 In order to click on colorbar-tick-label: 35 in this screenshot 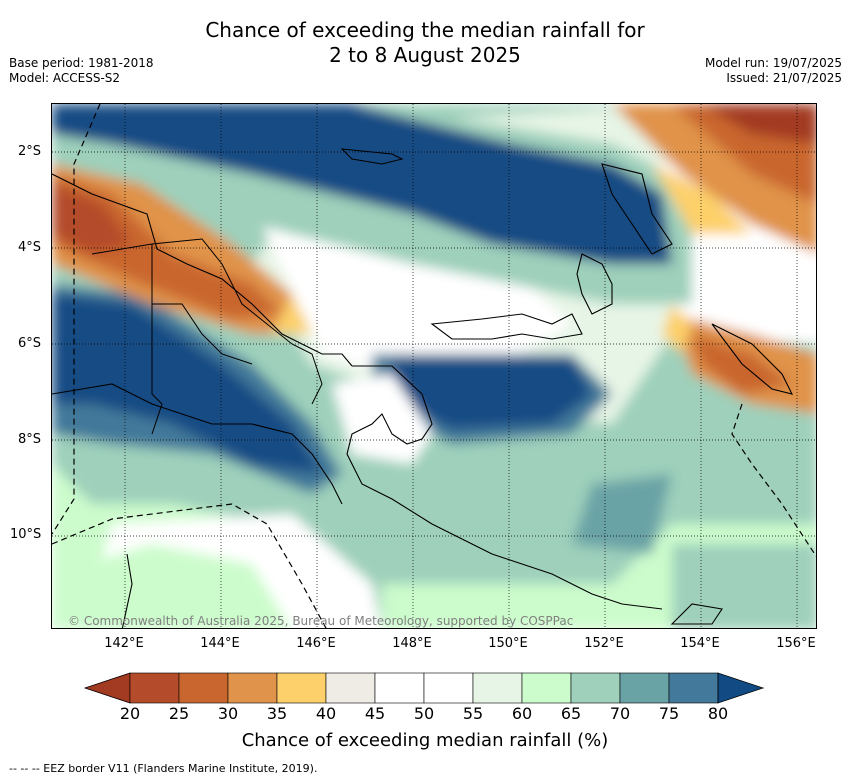, I will do `click(277, 713)`.